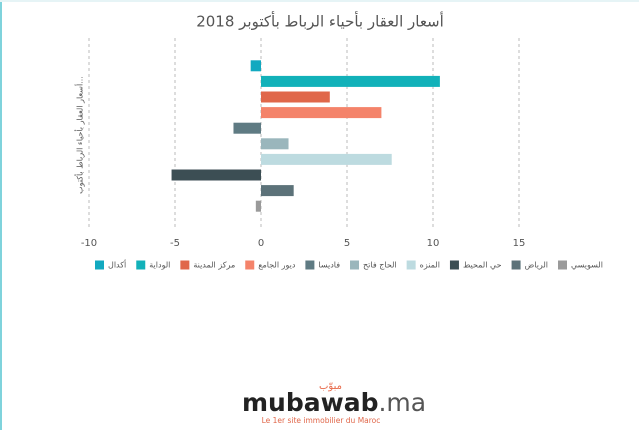  What do you see at coordinates (380, 265) in the screenshot?
I see `legend-label: الحاج فاتح` at bounding box center [380, 265].